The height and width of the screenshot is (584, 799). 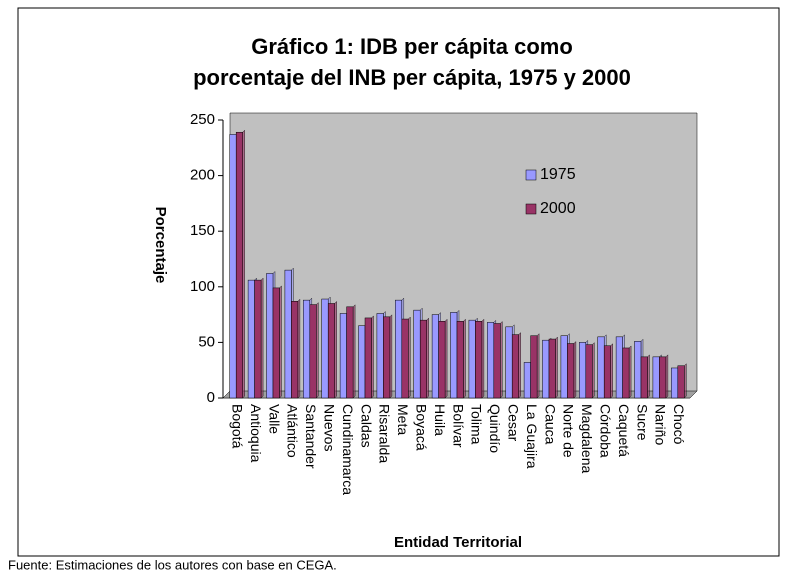 I want to click on x-tick-label: Huila, so click(x=440, y=420).